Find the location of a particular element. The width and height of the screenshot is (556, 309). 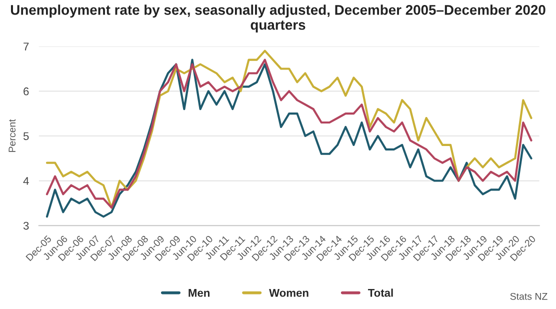

legend-label: Total is located at coordinates (380, 292).